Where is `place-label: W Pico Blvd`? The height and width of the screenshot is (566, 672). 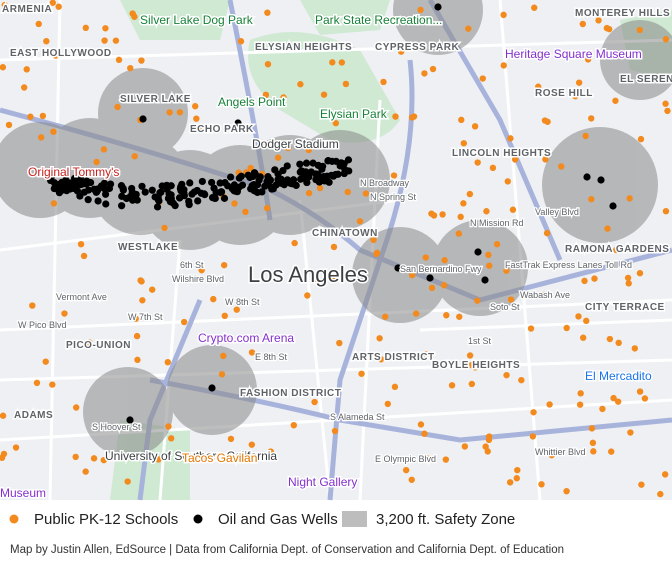 place-label: W Pico Blvd is located at coordinates (42, 325).